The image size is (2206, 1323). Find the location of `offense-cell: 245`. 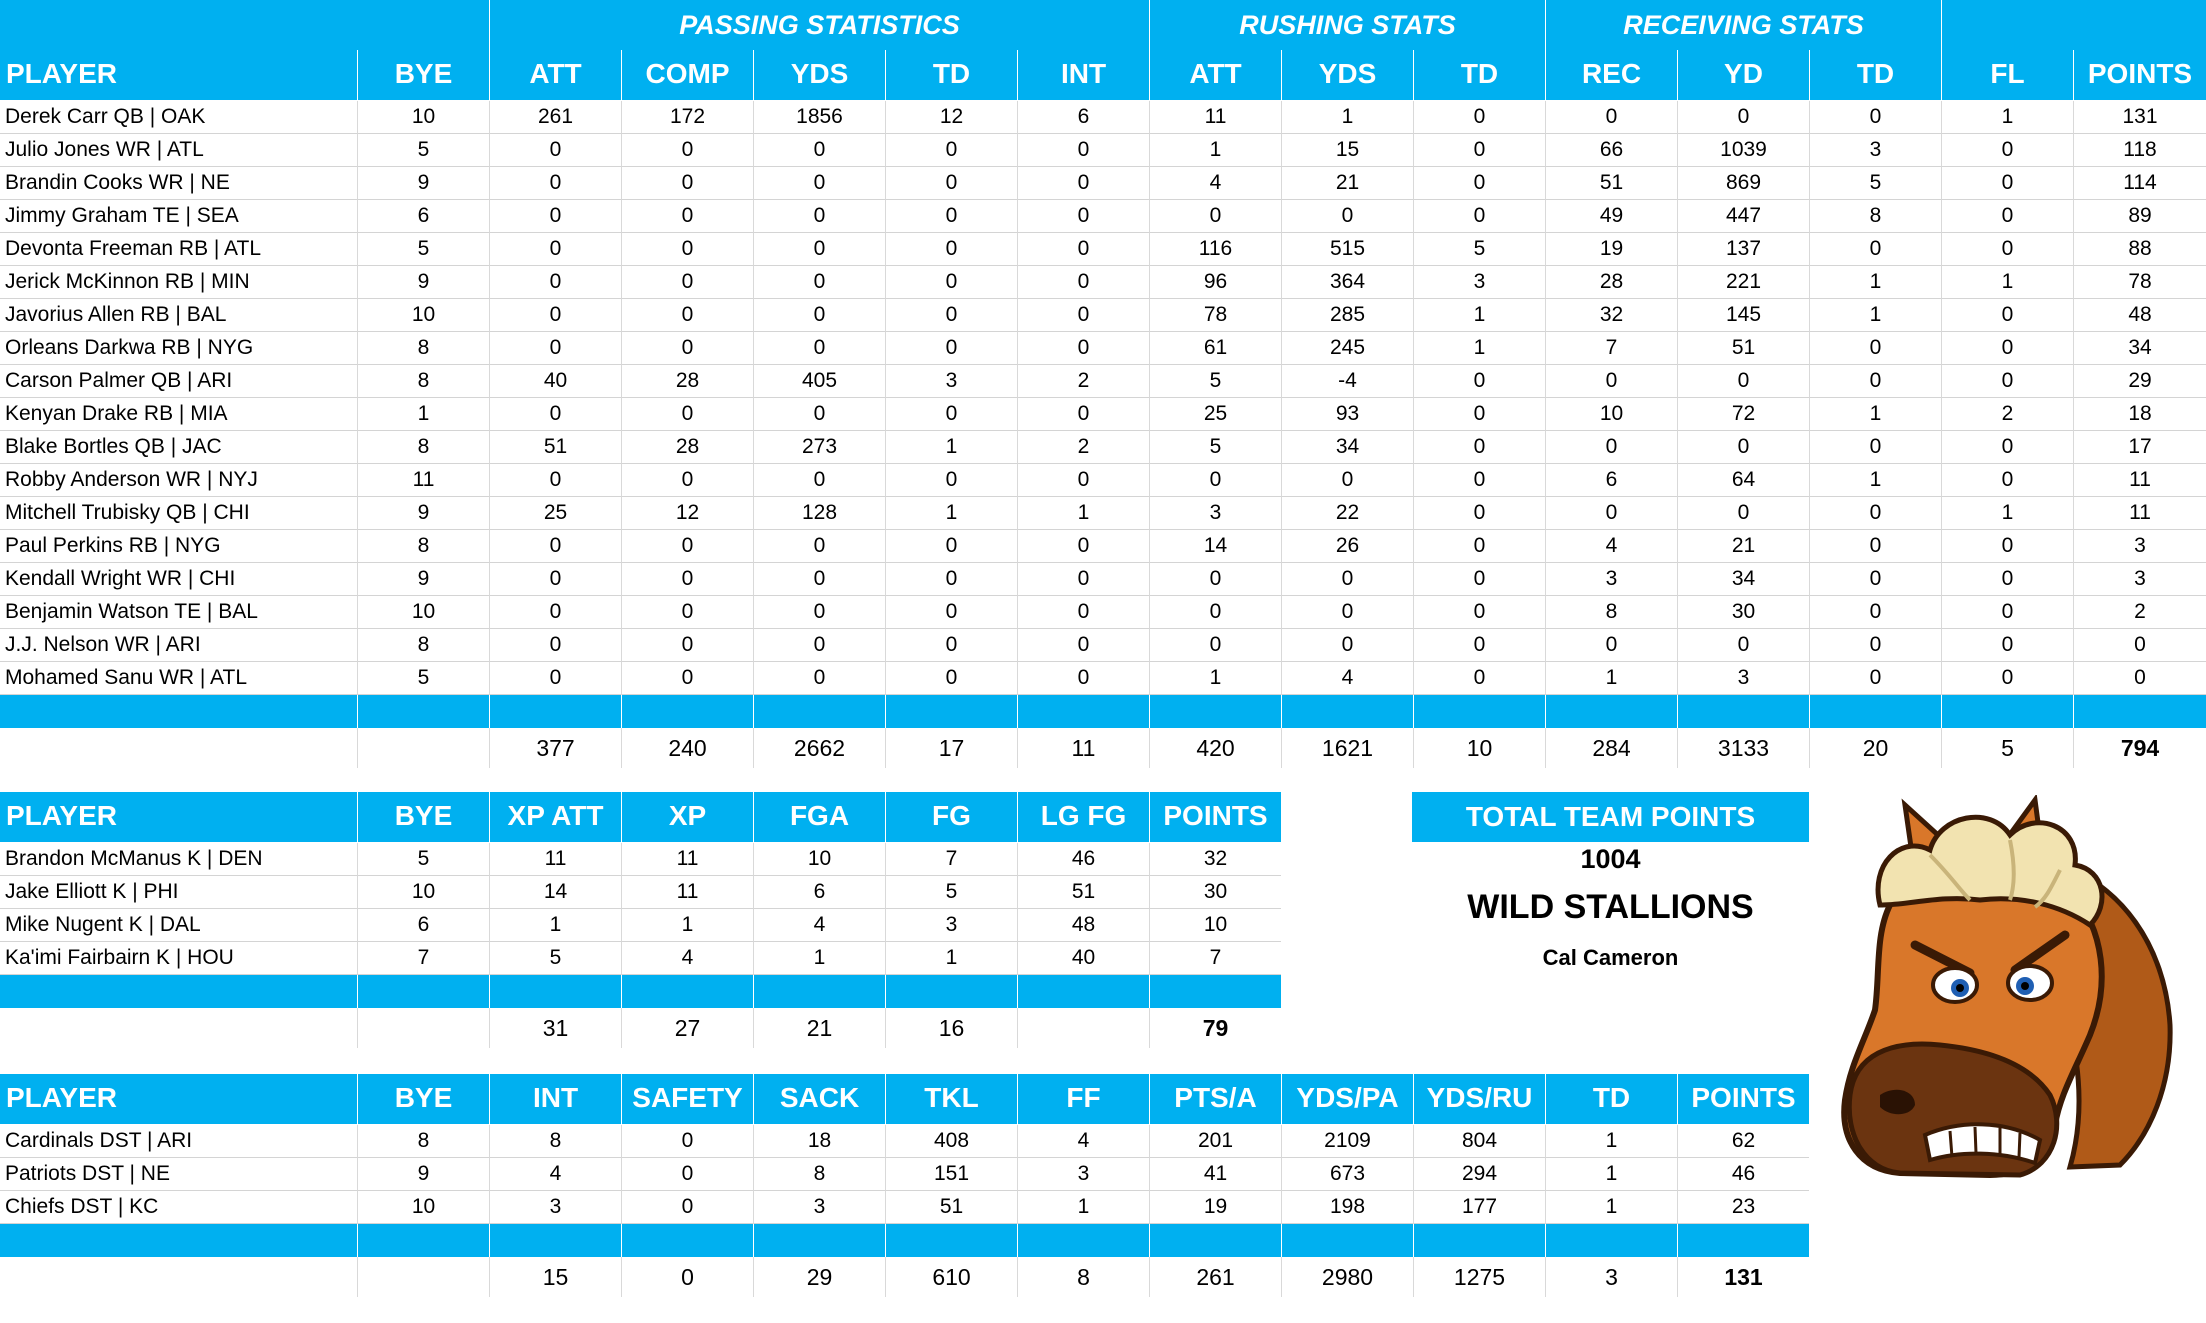

offense-cell: 245 is located at coordinates (1347, 348).